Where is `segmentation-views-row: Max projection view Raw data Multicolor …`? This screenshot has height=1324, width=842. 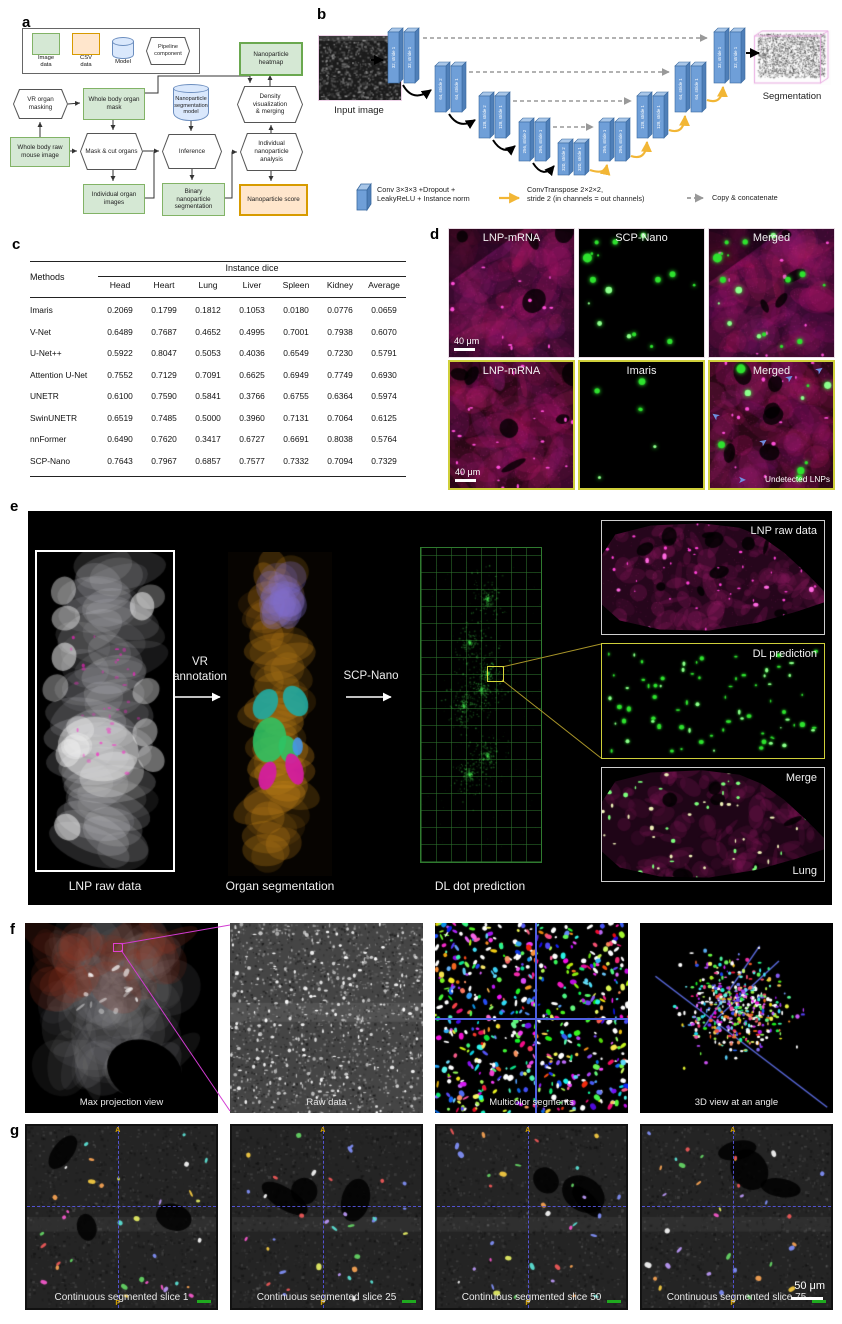 segmentation-views-row: Max projection view Raw data Multicolor … is located at coordinates (429, 1018).